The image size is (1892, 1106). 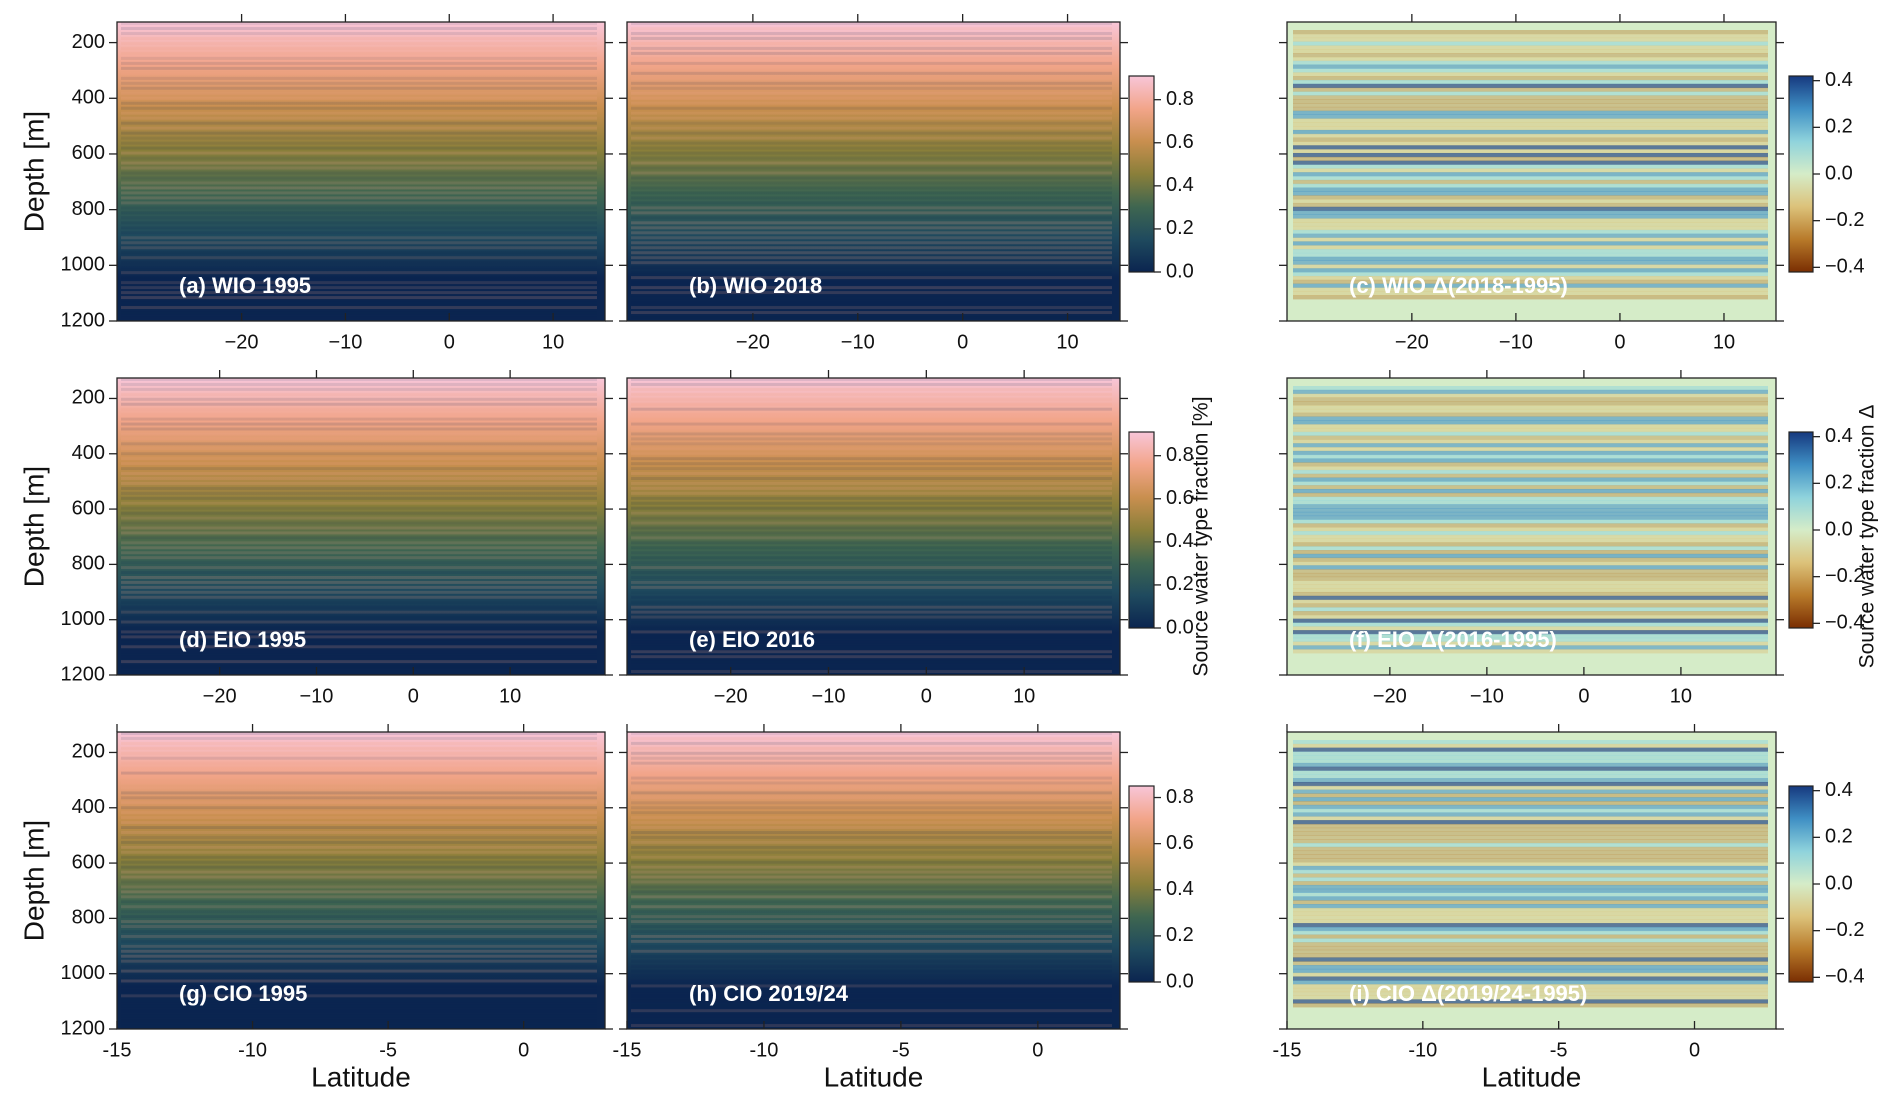 What do you see at coordinates (1024, 696) in the screenshot?
I see `x-tick-label: 10` at bounding box center [1024, 696].